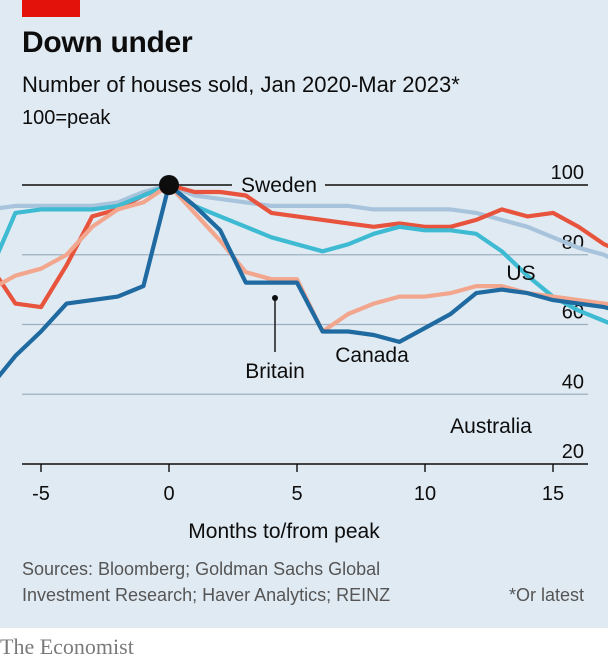 The width and height of the screenshot is (608, 662). What do you see at coordinates (41, 494) in the screenshot?
I see `x-tick-label--5: -5` at bounding box center [41, 494].